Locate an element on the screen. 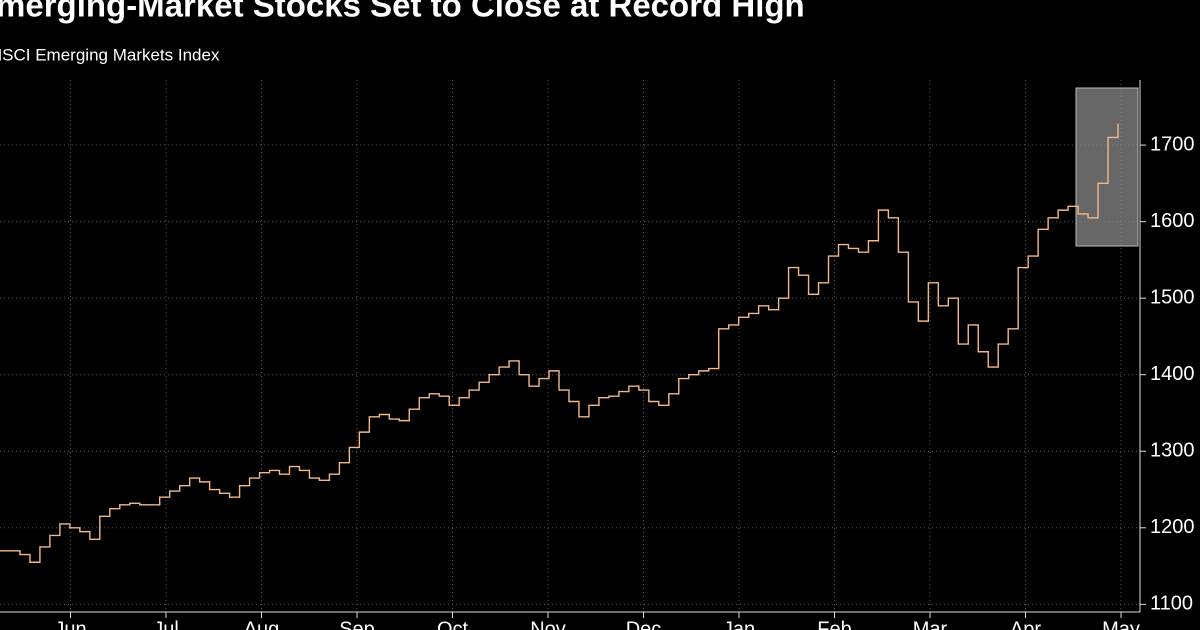 Image resolution: width=1200 pixels, height=630 pixels. y-tick-label: 1400 is located at coordinates (1172, 374).